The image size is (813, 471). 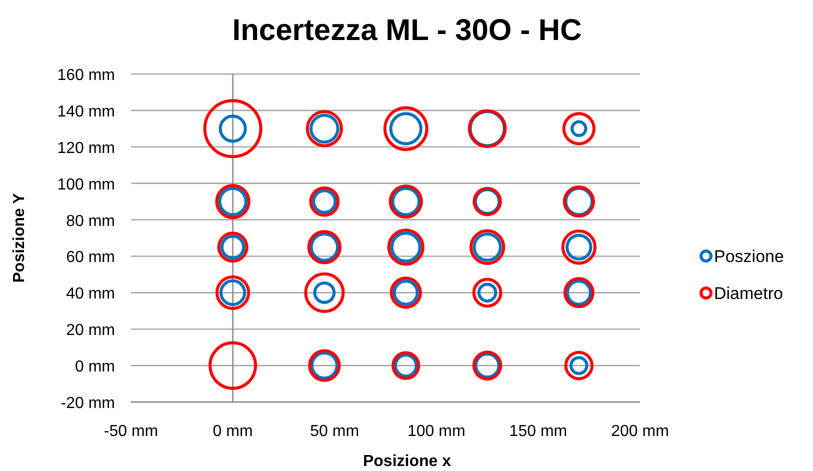 What do you see at coordinates (86, 185) in the screenshot?
I see `y-tick-label: 100 mm` at bounding box center [86, 185].